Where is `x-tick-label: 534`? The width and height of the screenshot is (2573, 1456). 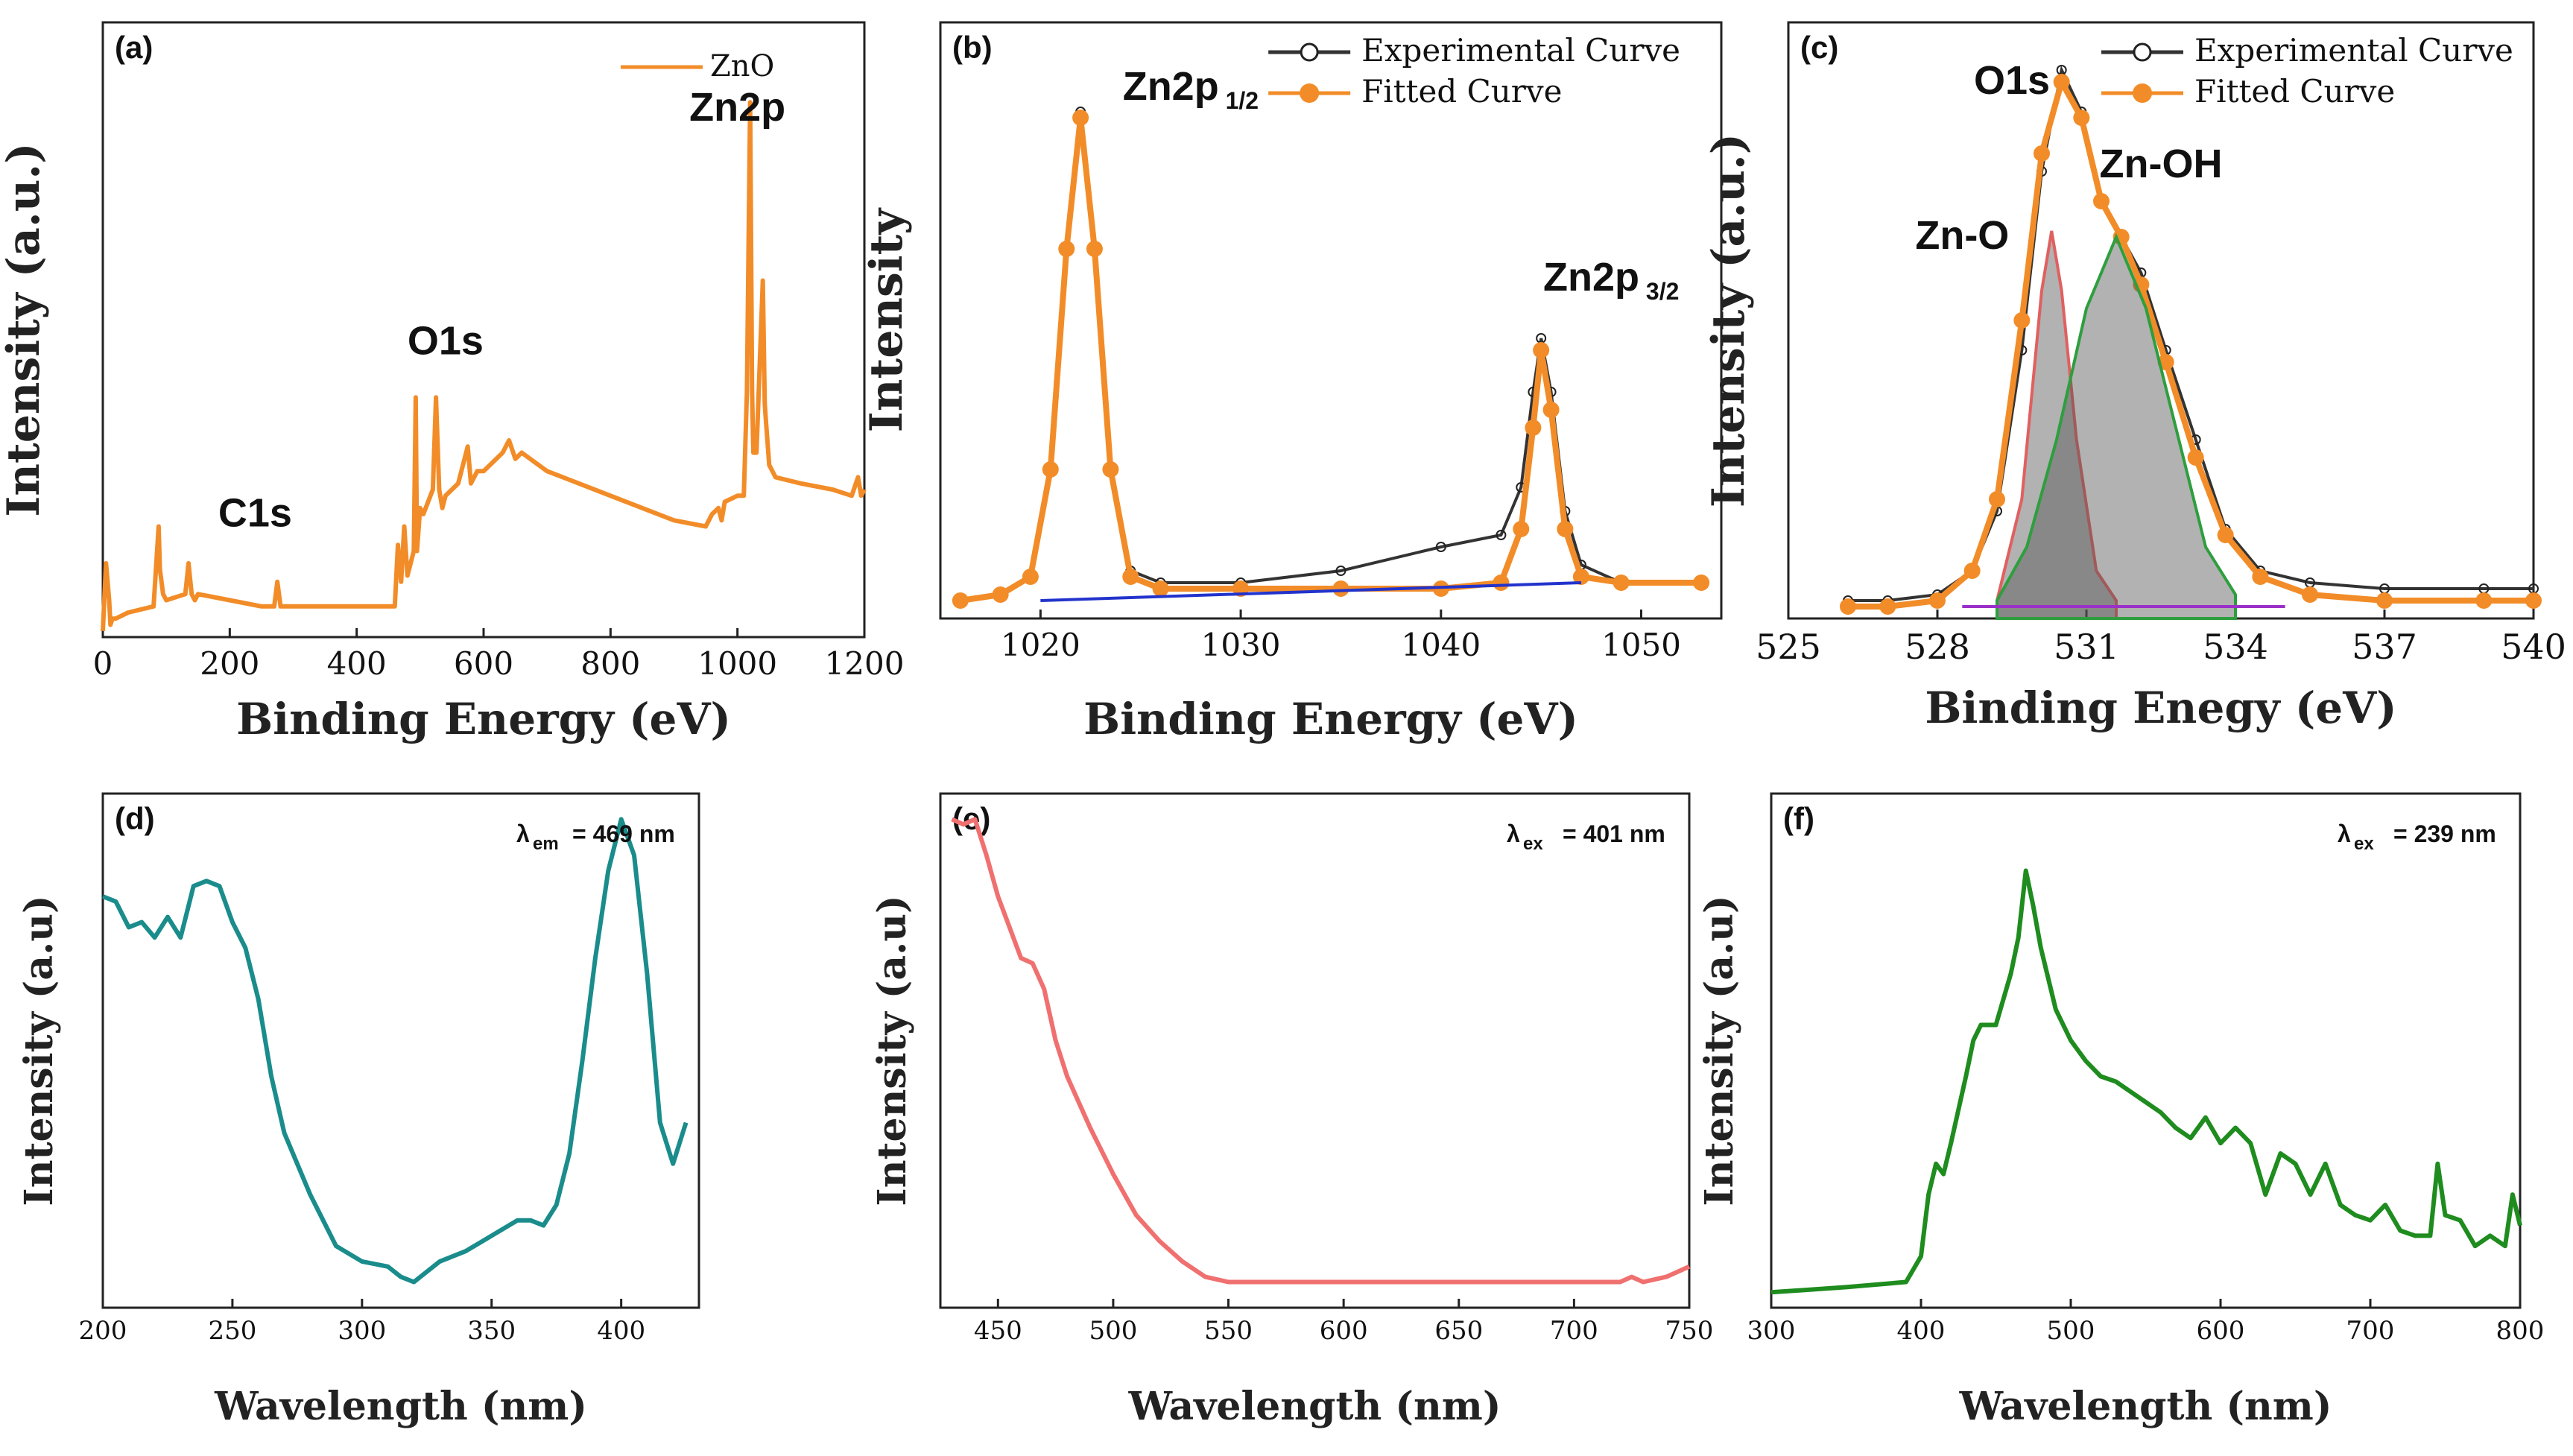
x-tick-label: 534 is located at coordinates (2236, 647).